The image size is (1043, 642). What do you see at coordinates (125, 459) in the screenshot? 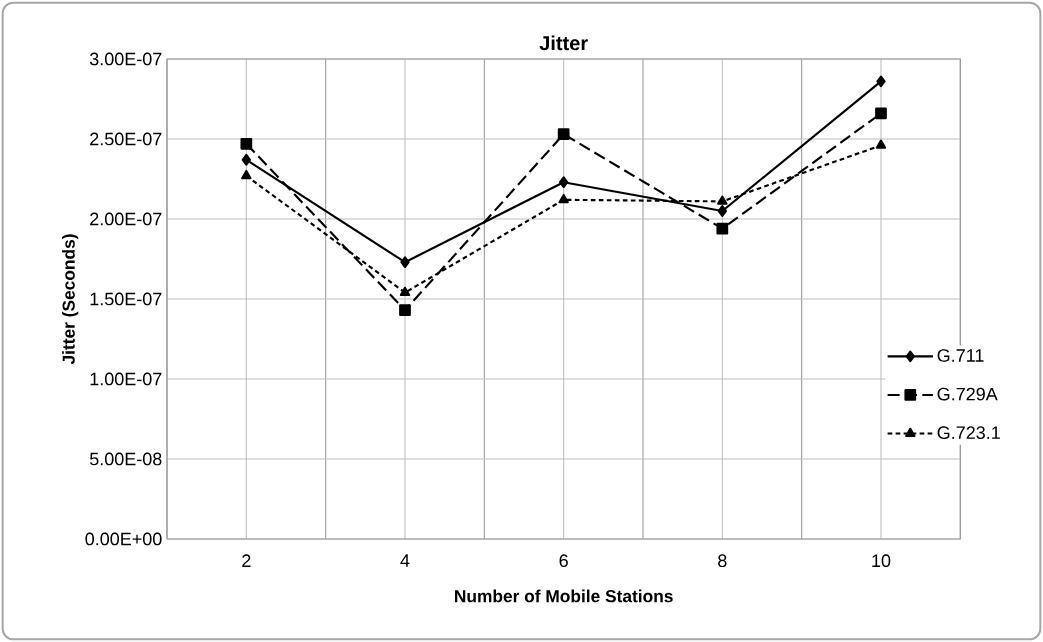
I see `y-tick-label: 5.00E-08` at bounding box center [125, 459].